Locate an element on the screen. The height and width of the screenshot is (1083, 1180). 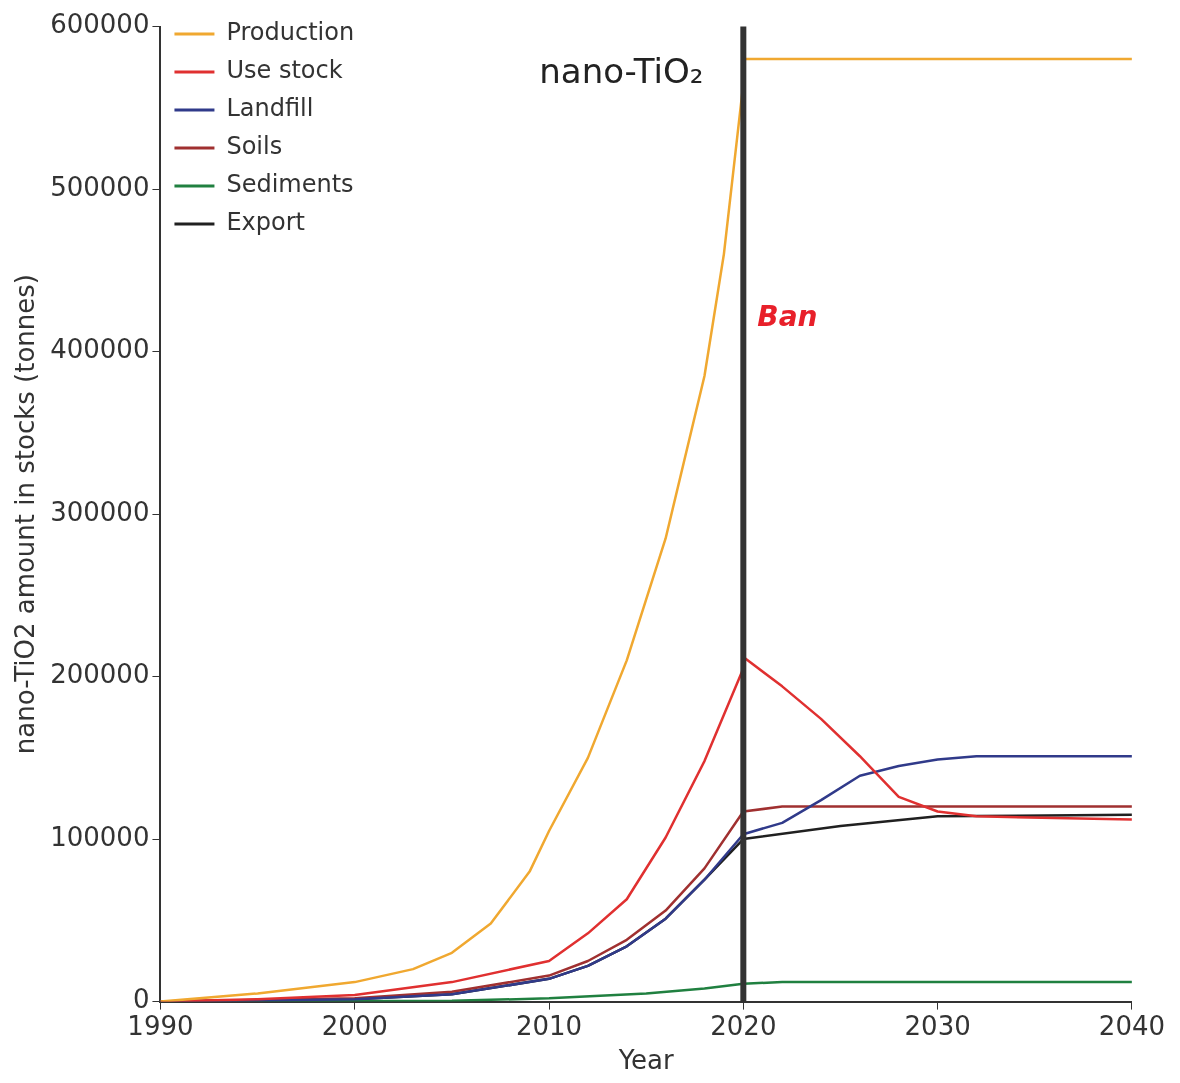
legend-label: Production is located at coordinates (290, 32).